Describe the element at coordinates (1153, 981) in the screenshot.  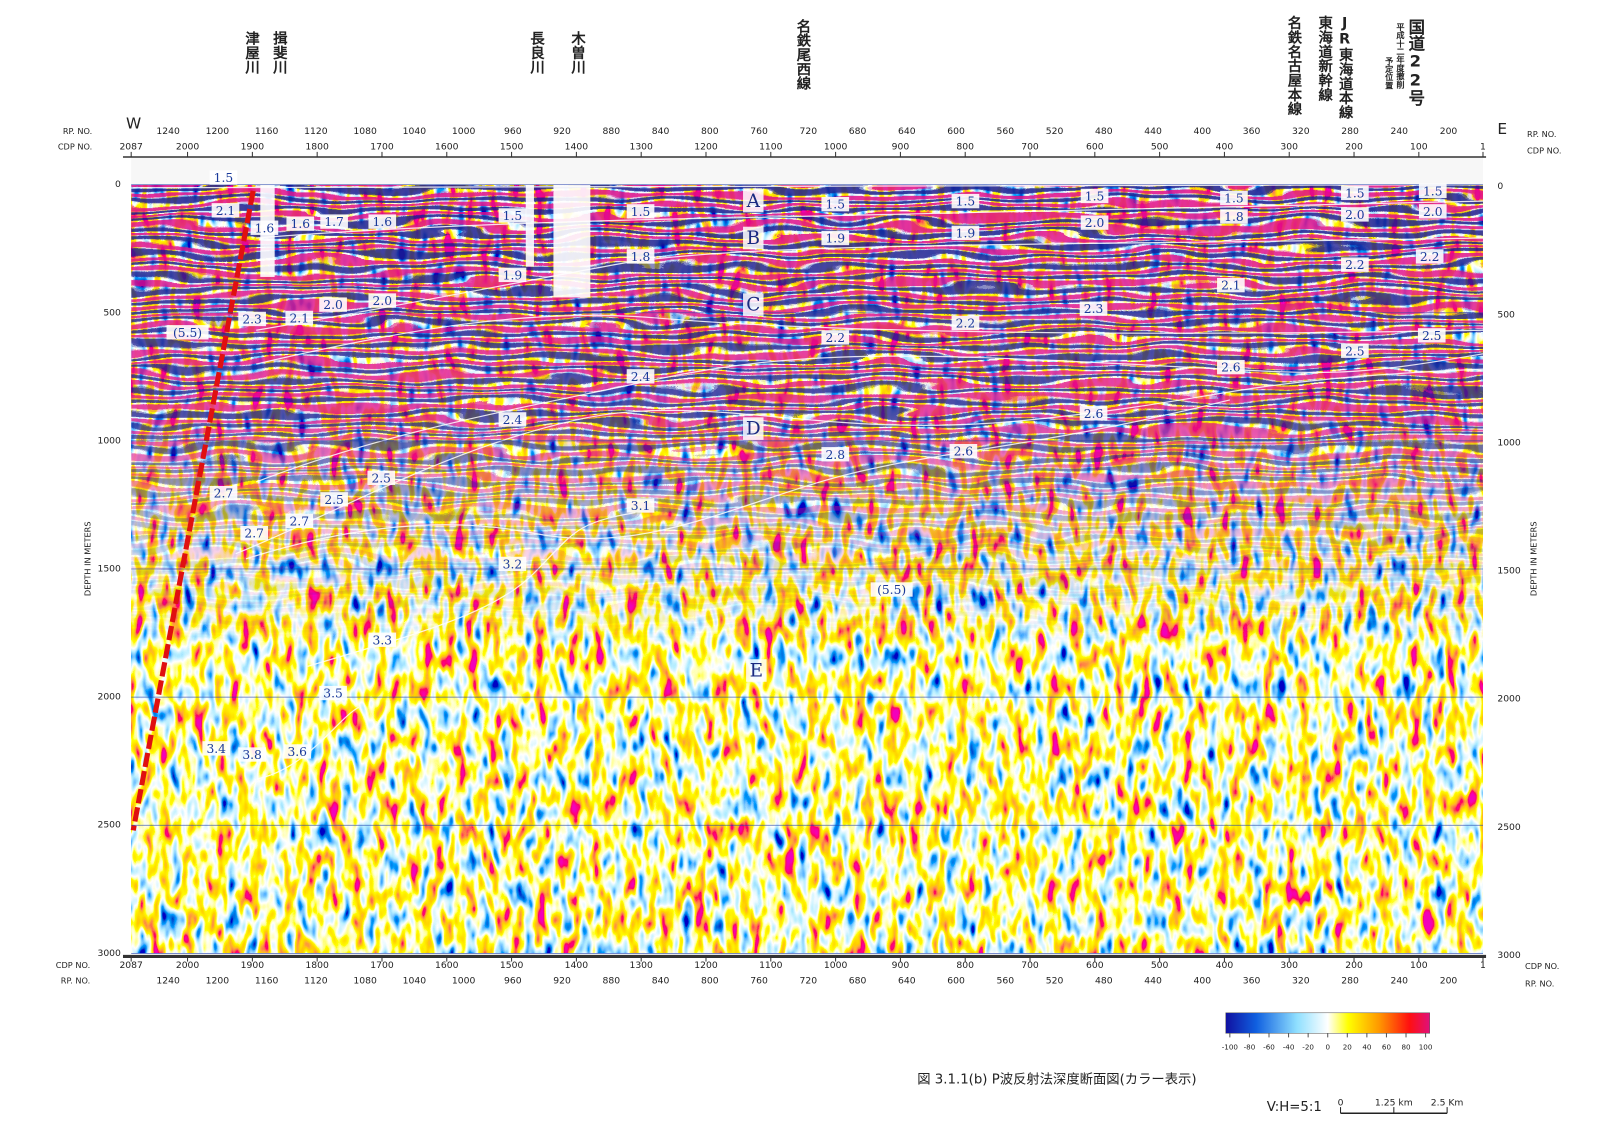
I see `rp-tick-label: 440` at that location.